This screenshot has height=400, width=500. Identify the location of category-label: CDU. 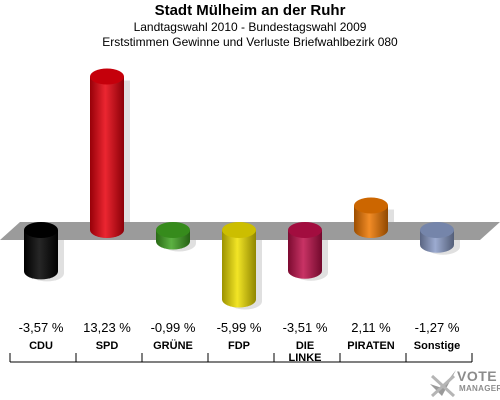
(41, 346).